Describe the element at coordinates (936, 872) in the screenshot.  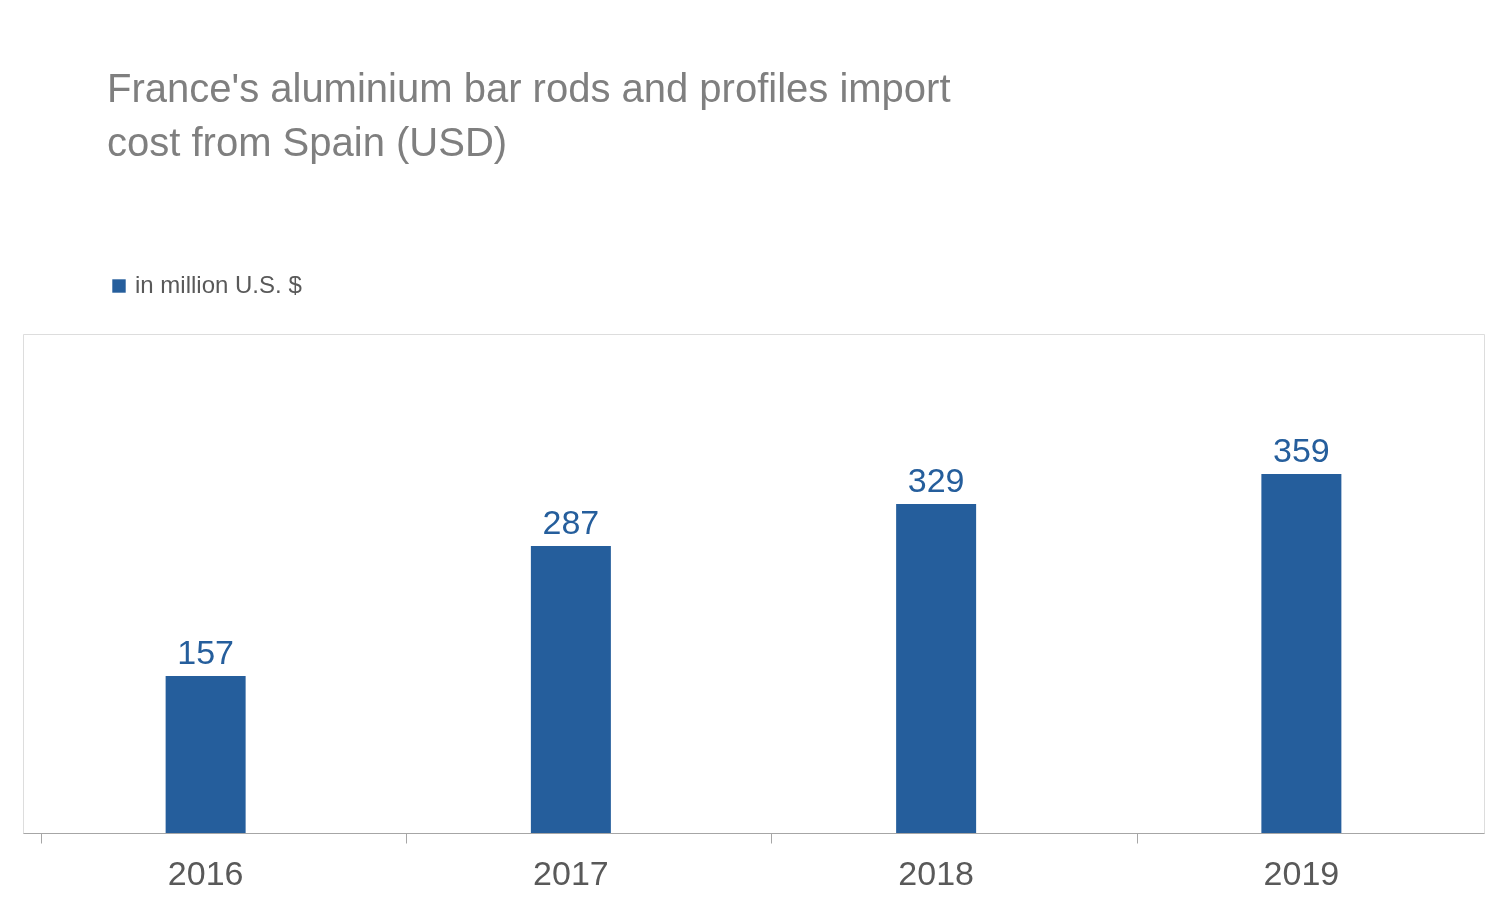
I see `x-tick-label: 2018` at that location.